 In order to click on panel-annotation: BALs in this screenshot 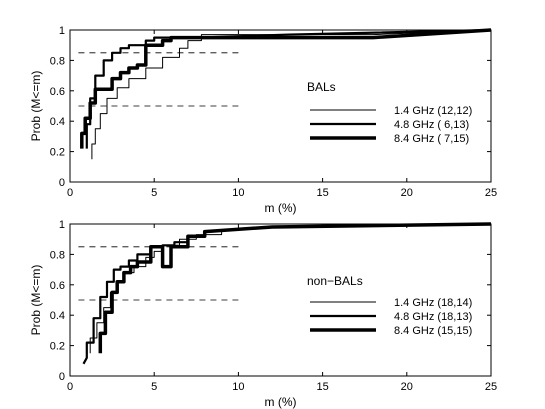, I will do `click(321, 87)`.